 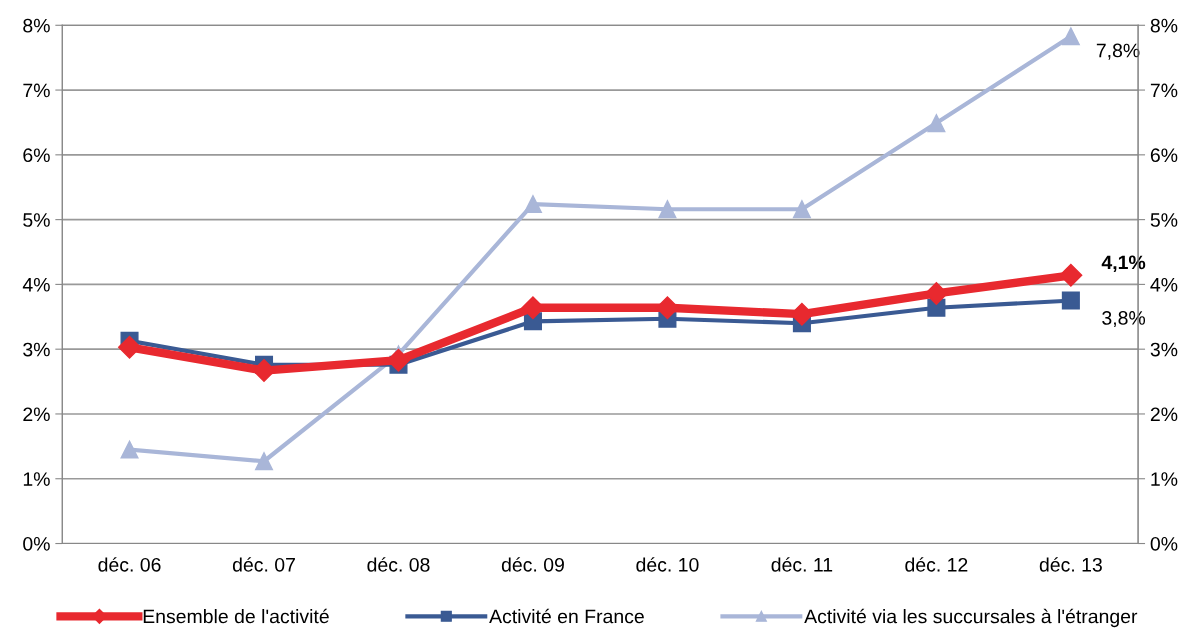 I want to click on y2-tick-label: 8%, so click(x=1164, y=25).